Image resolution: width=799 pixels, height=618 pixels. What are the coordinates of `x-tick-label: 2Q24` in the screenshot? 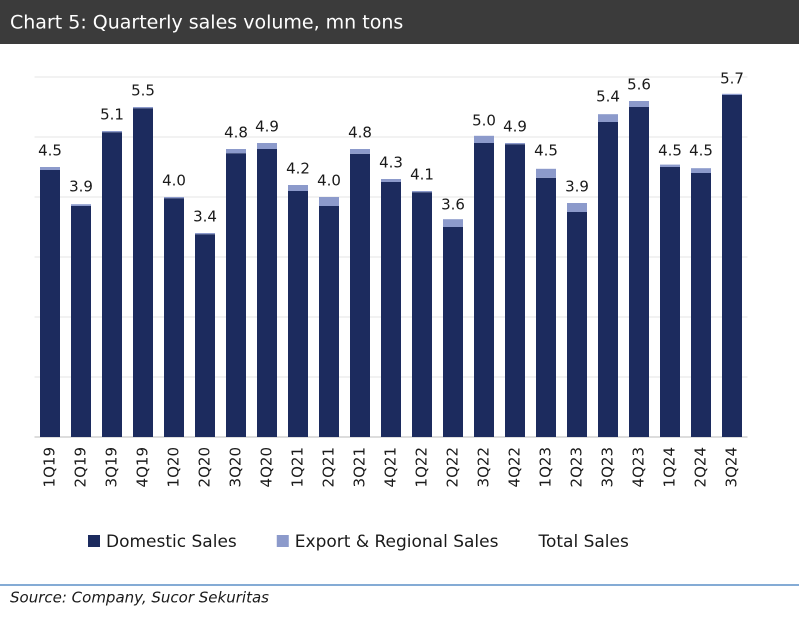 It's located at (701, 467).